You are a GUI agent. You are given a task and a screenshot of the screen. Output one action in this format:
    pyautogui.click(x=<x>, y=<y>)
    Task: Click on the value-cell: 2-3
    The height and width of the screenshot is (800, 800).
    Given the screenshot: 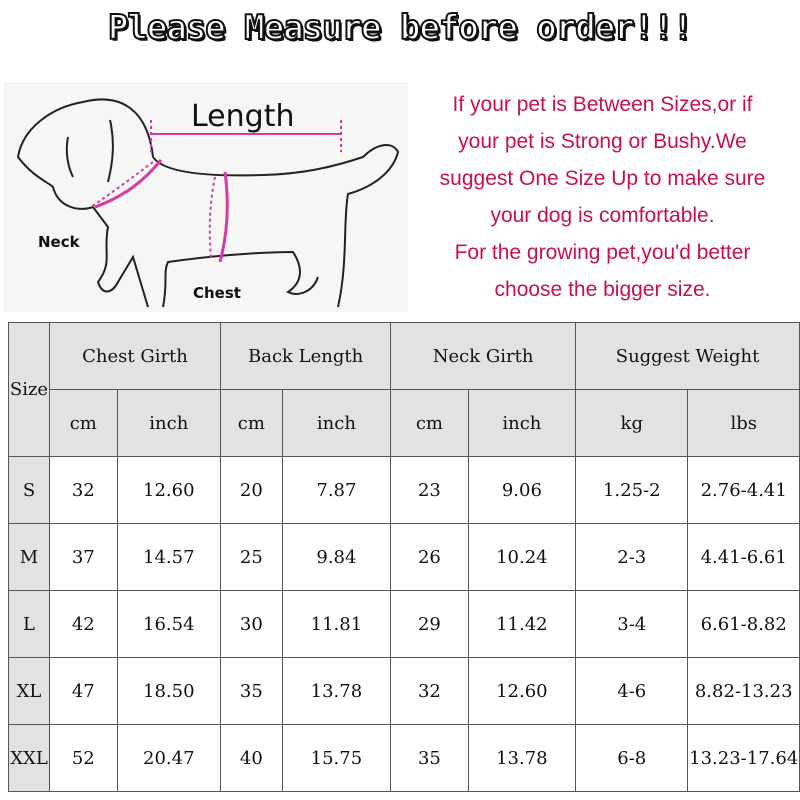 What is the action you would take?
    pyautogui.click(x=632, y=557)
    